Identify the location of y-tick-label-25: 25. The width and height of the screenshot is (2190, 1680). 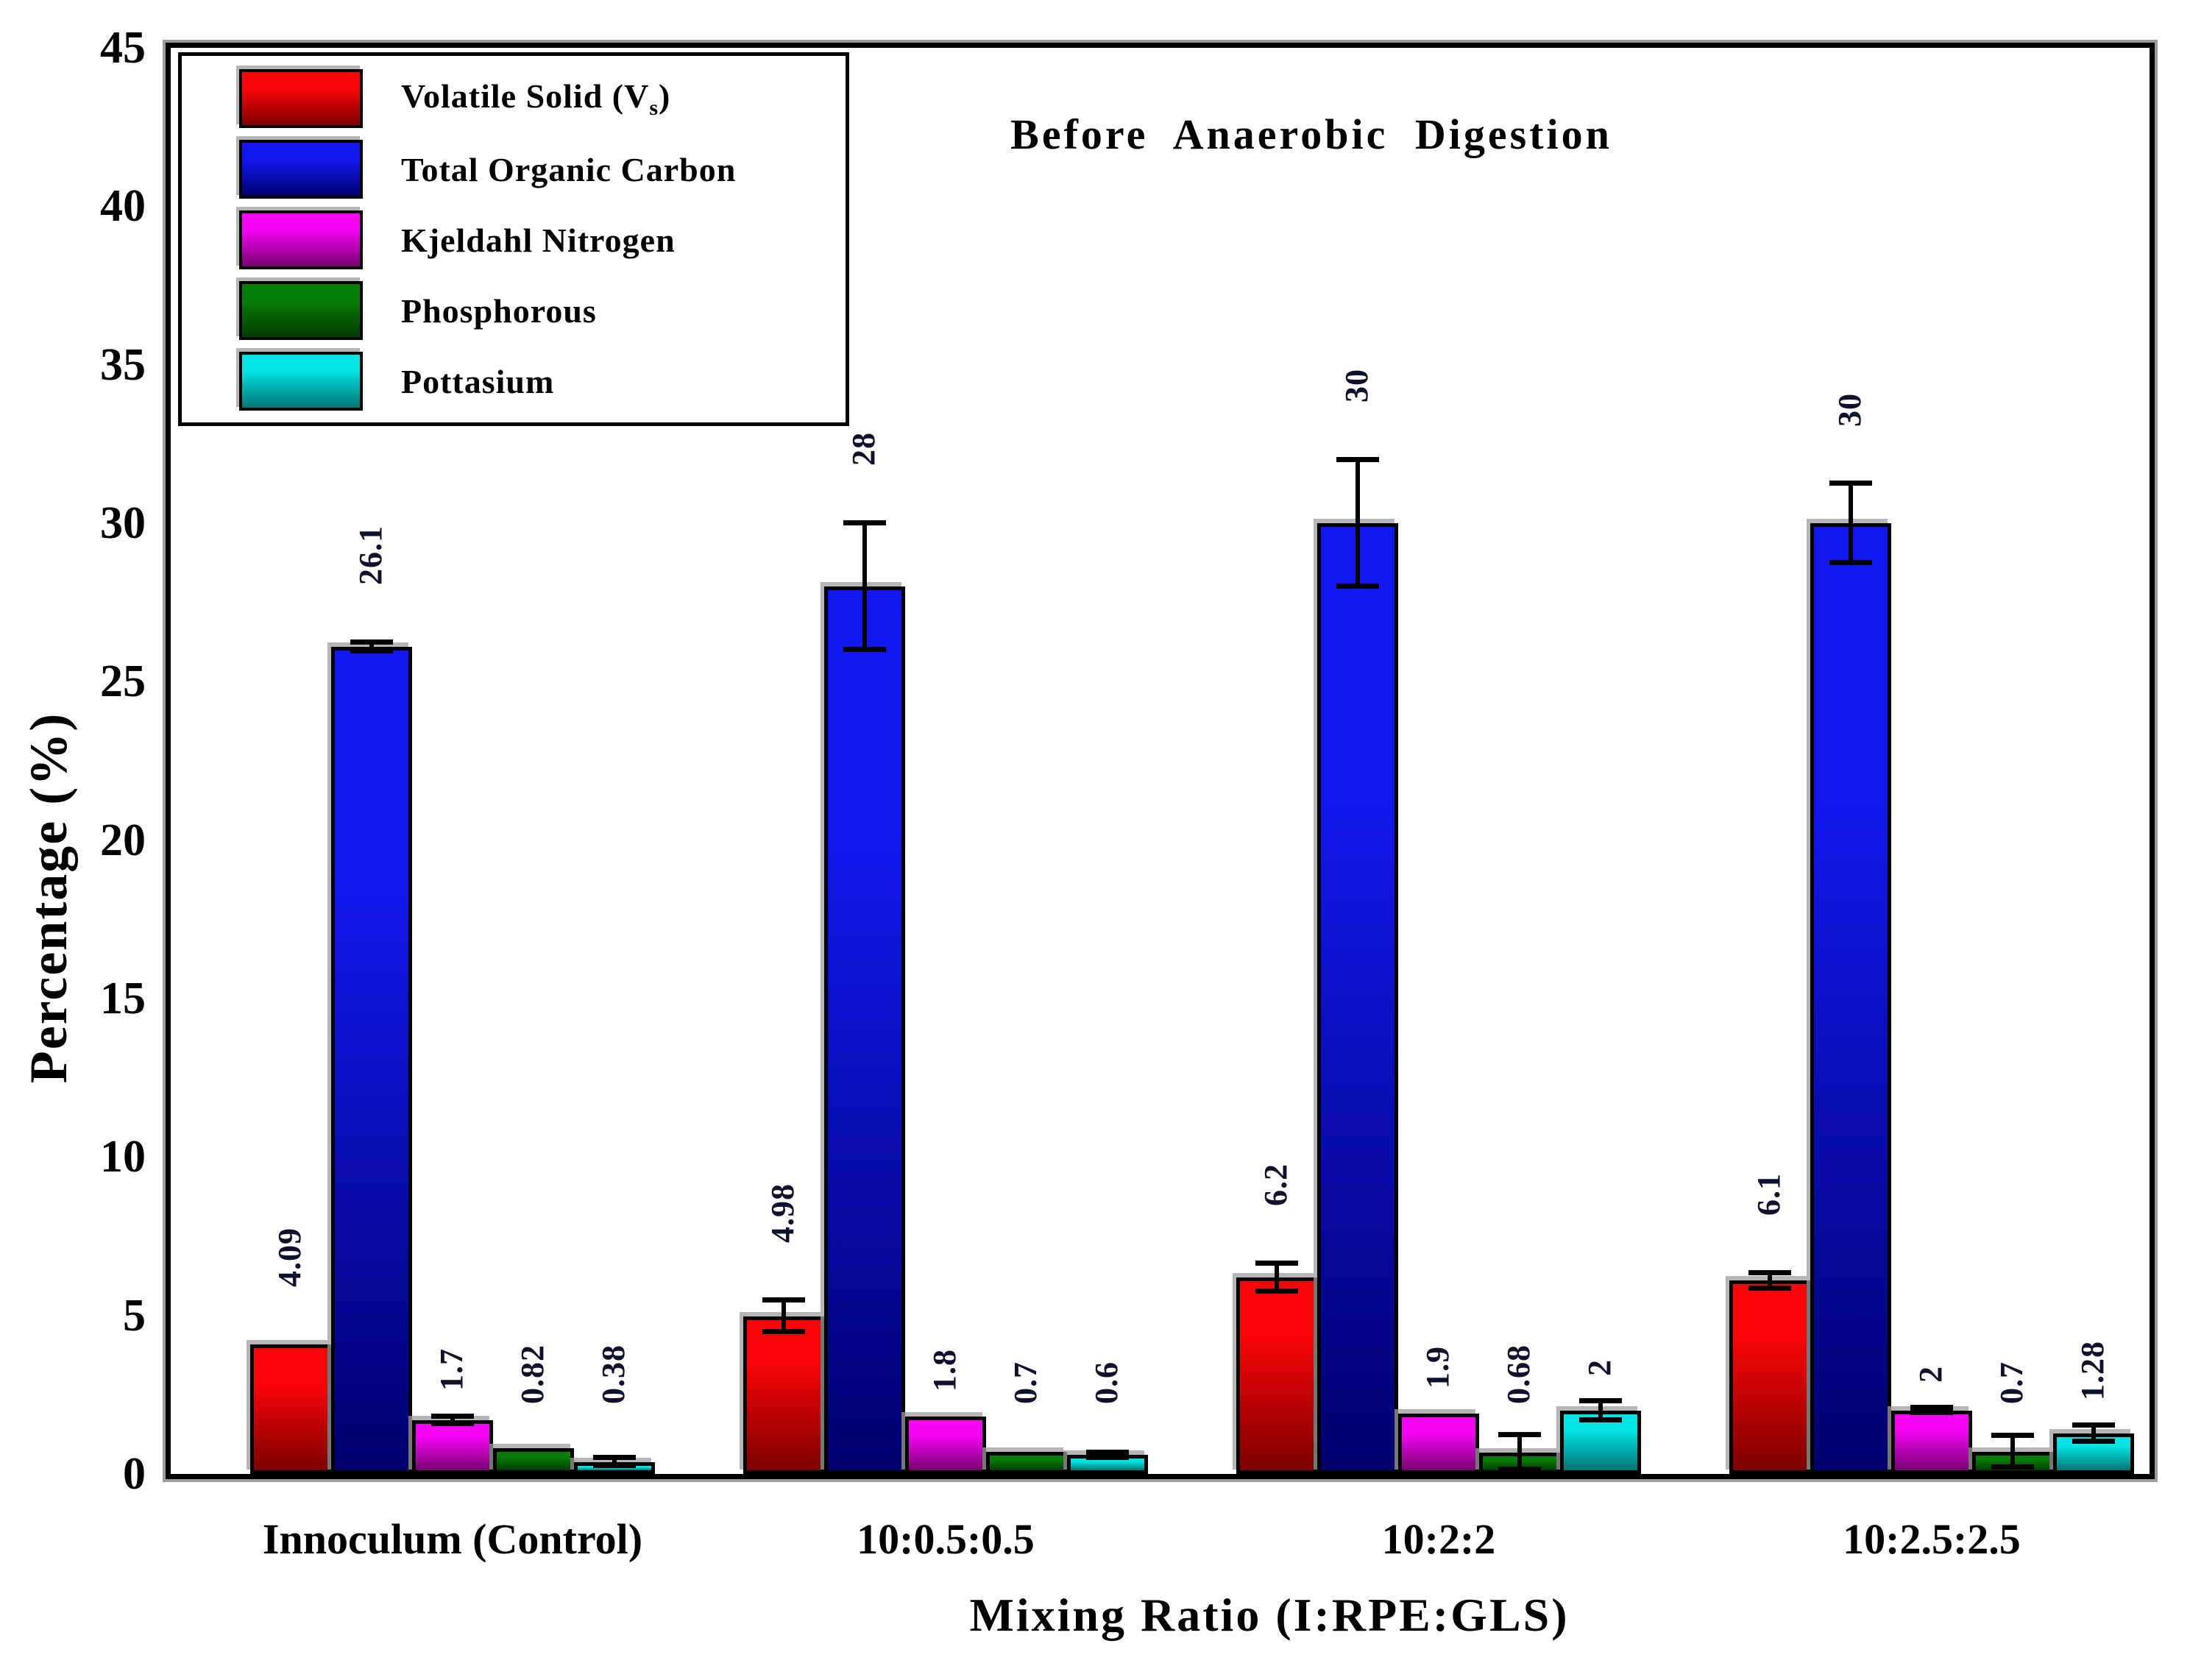
(123, 681).